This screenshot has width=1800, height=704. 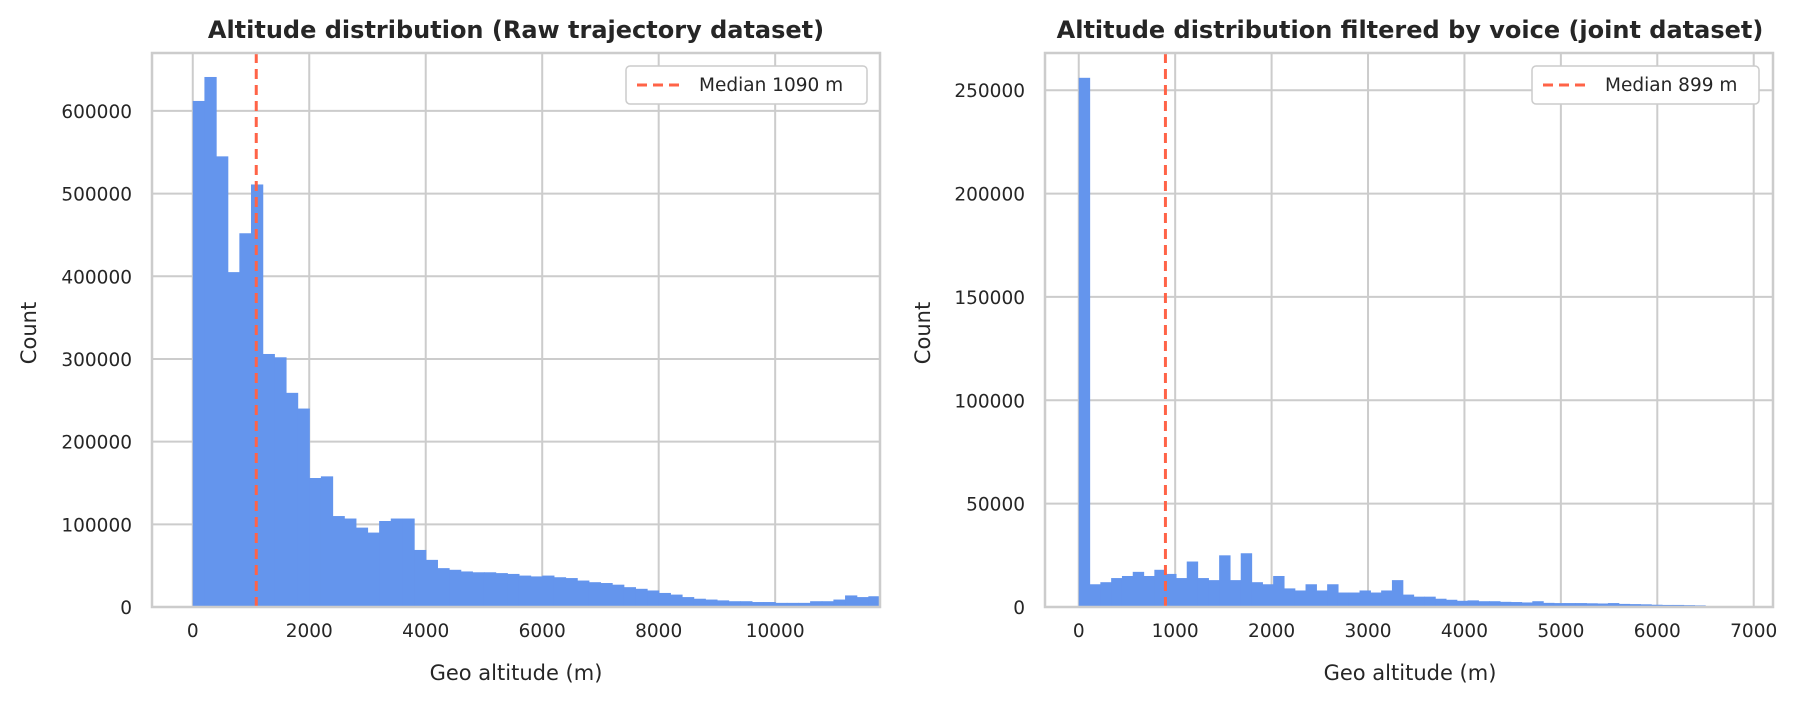 I want to click on y-tick-label: 400000, so click(x=96, y=277).